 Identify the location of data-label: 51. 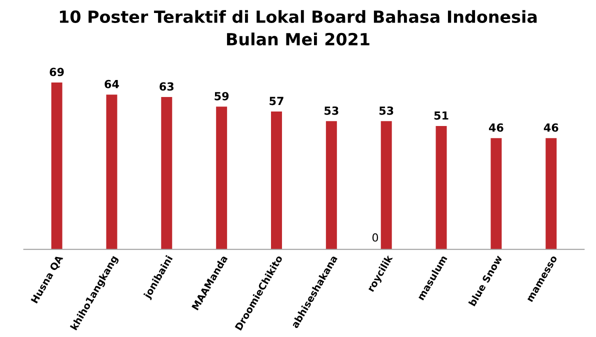
(441, 115).